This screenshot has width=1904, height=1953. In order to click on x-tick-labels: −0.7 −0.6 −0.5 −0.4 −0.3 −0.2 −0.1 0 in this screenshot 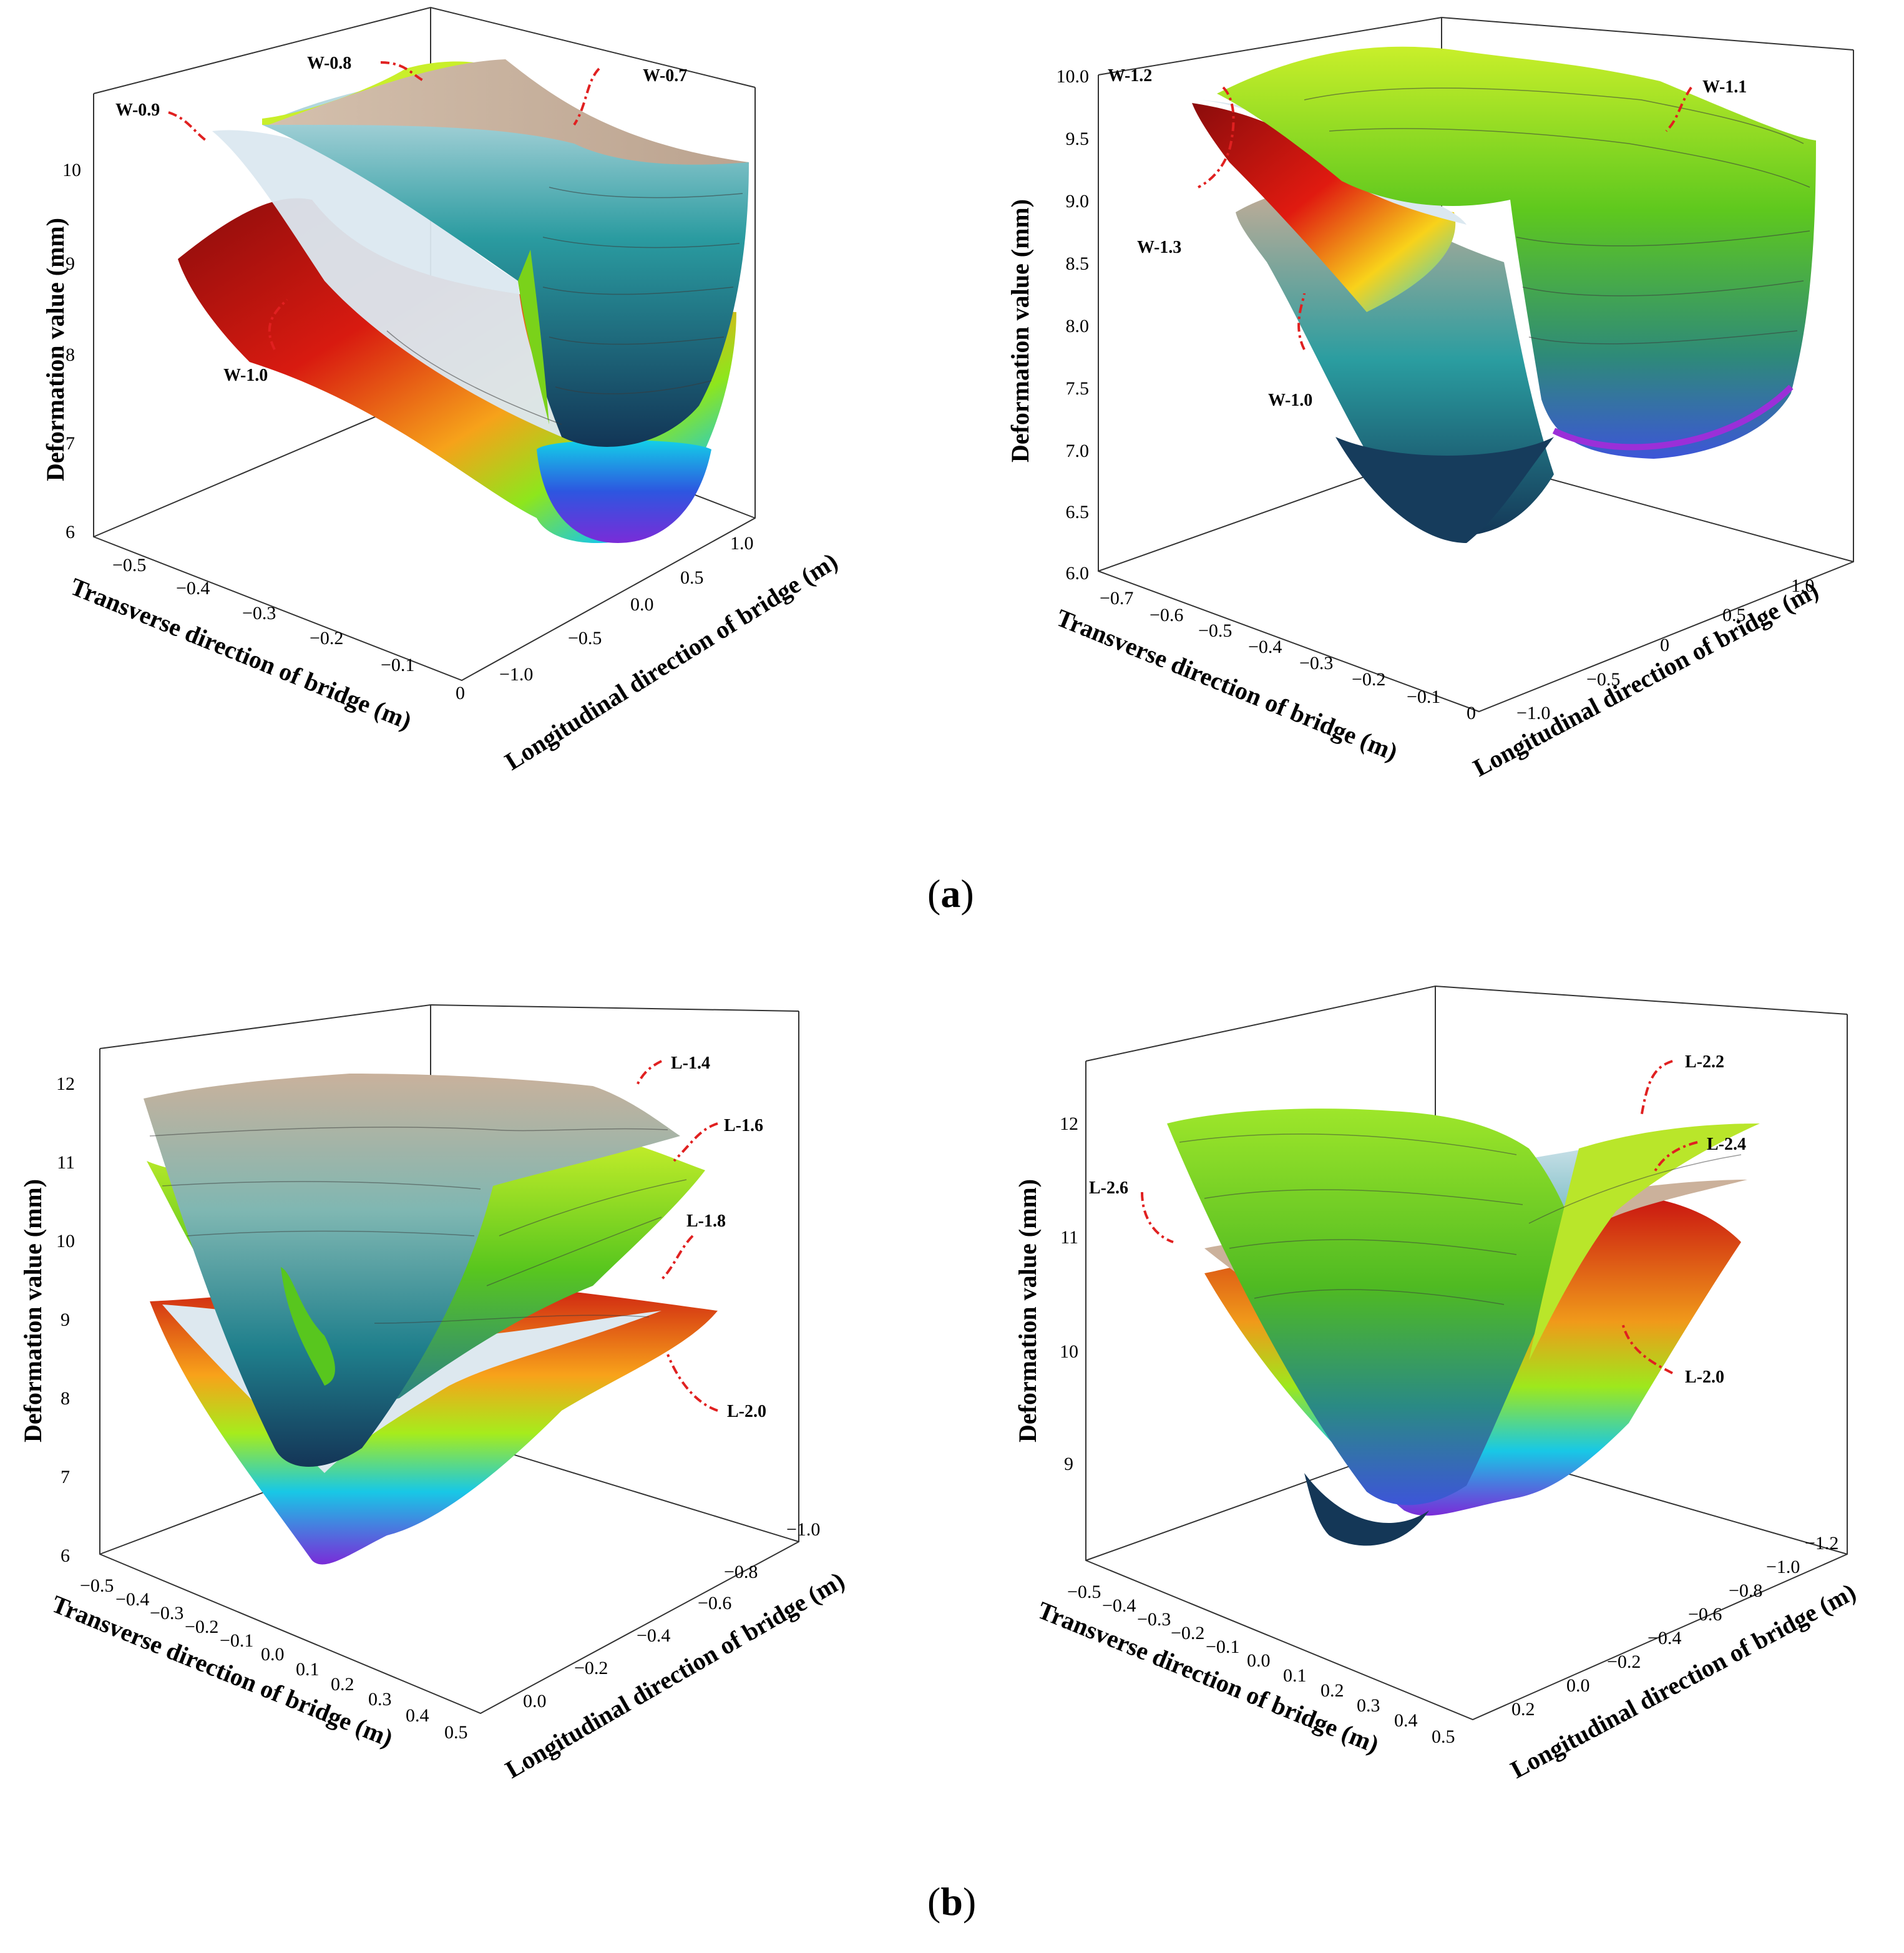, I will do `click(1288, 655)`.